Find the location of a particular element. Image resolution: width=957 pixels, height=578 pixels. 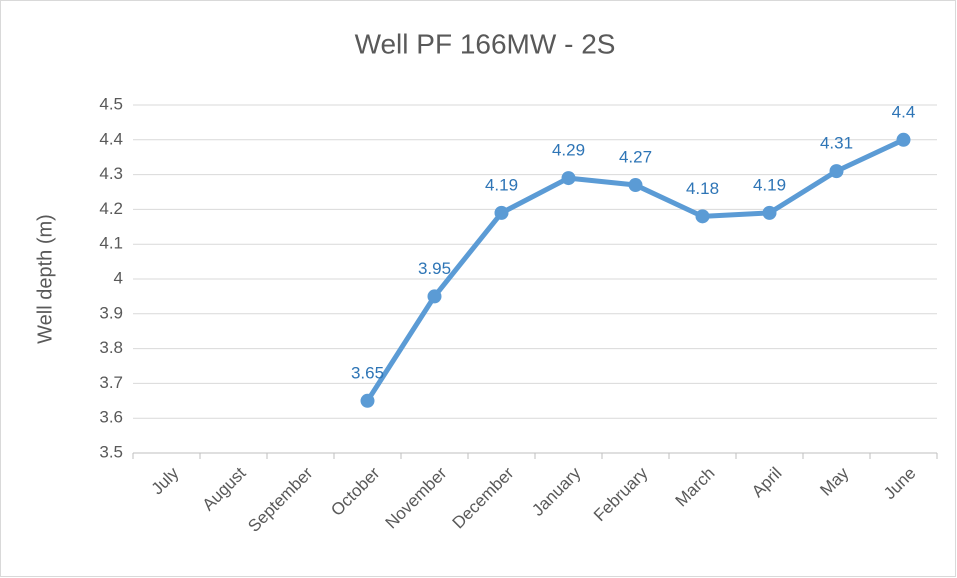

y-tick-label: 4 is located at coordinates (118, 277).